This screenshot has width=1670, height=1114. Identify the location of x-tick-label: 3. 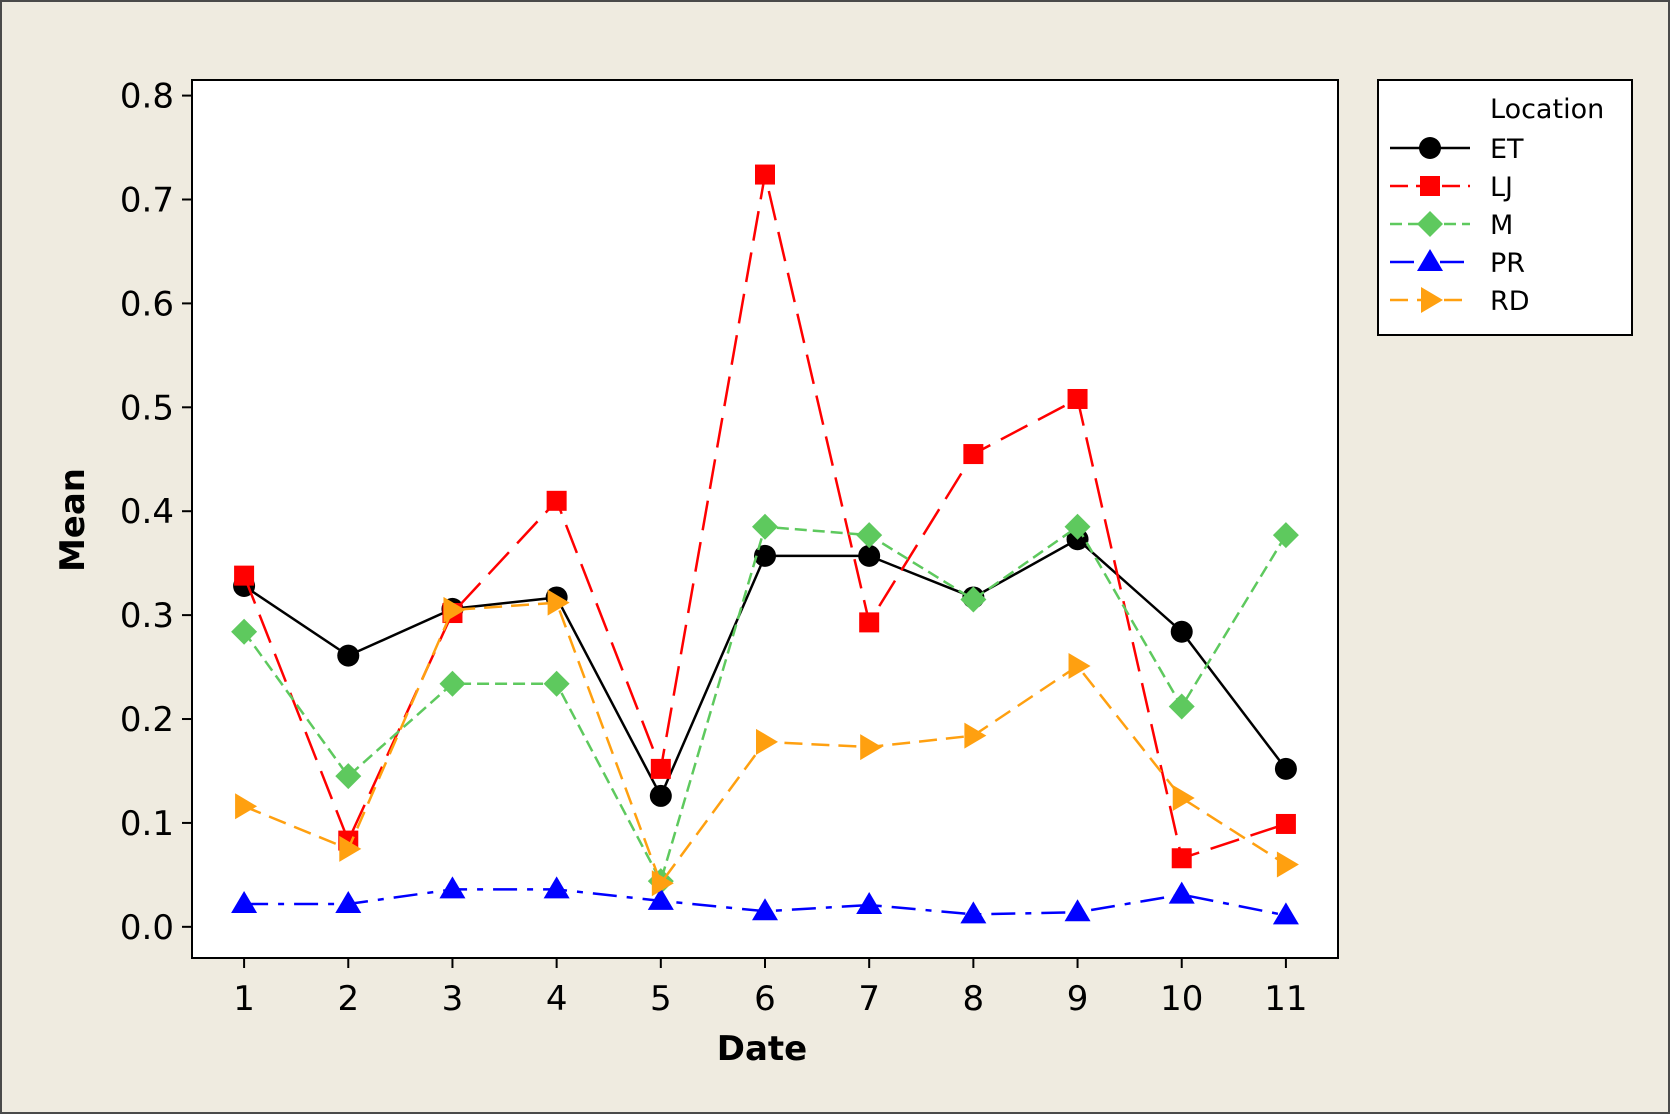
(453, 999).